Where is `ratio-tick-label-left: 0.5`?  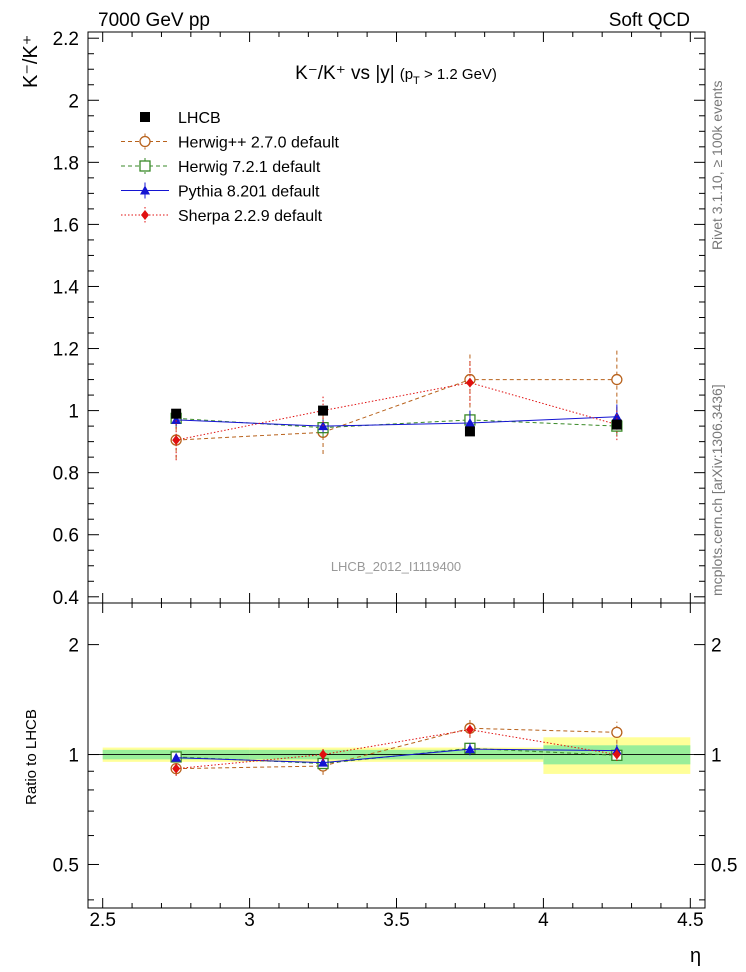 ratio-tick-label-left: 0.5 is located at coordinates (66, 865).